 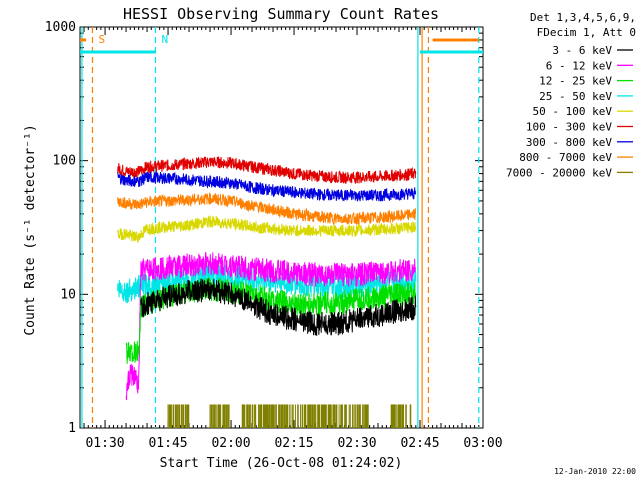 I want to click on x-tick-label: 02:15, so click(x=293, y=443).